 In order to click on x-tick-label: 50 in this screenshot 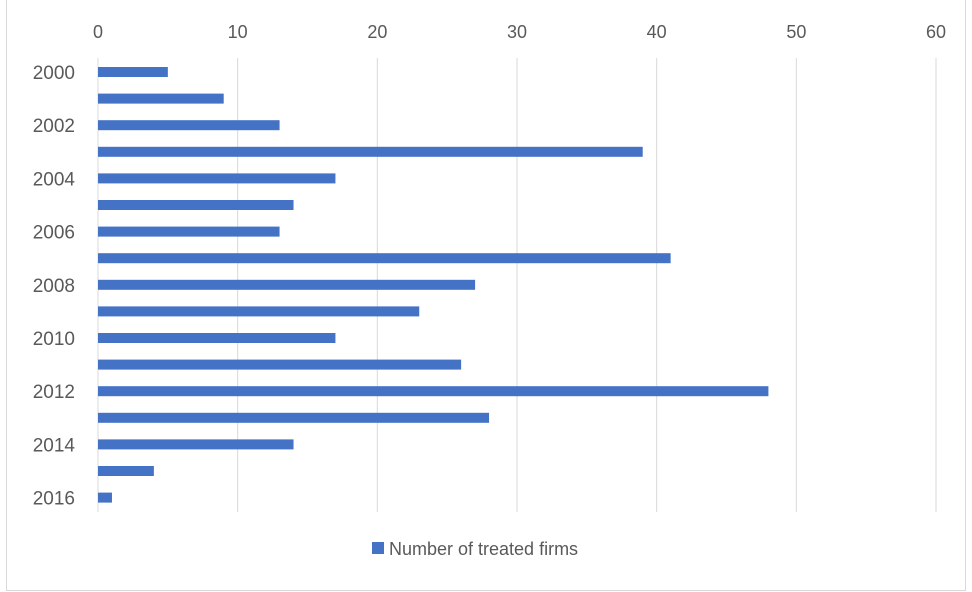, I will do `click(796, 32)`.